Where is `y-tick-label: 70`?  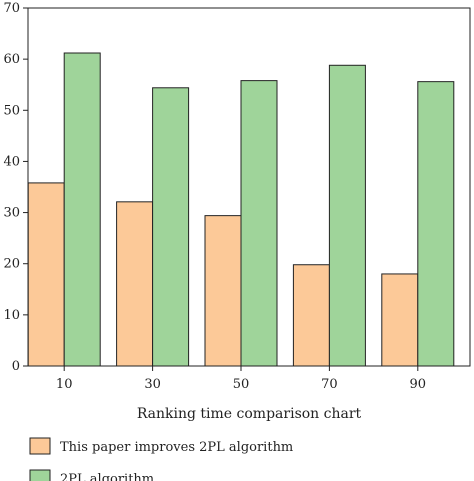
y-tick-label: 70 is located at coordinates (11, 8).